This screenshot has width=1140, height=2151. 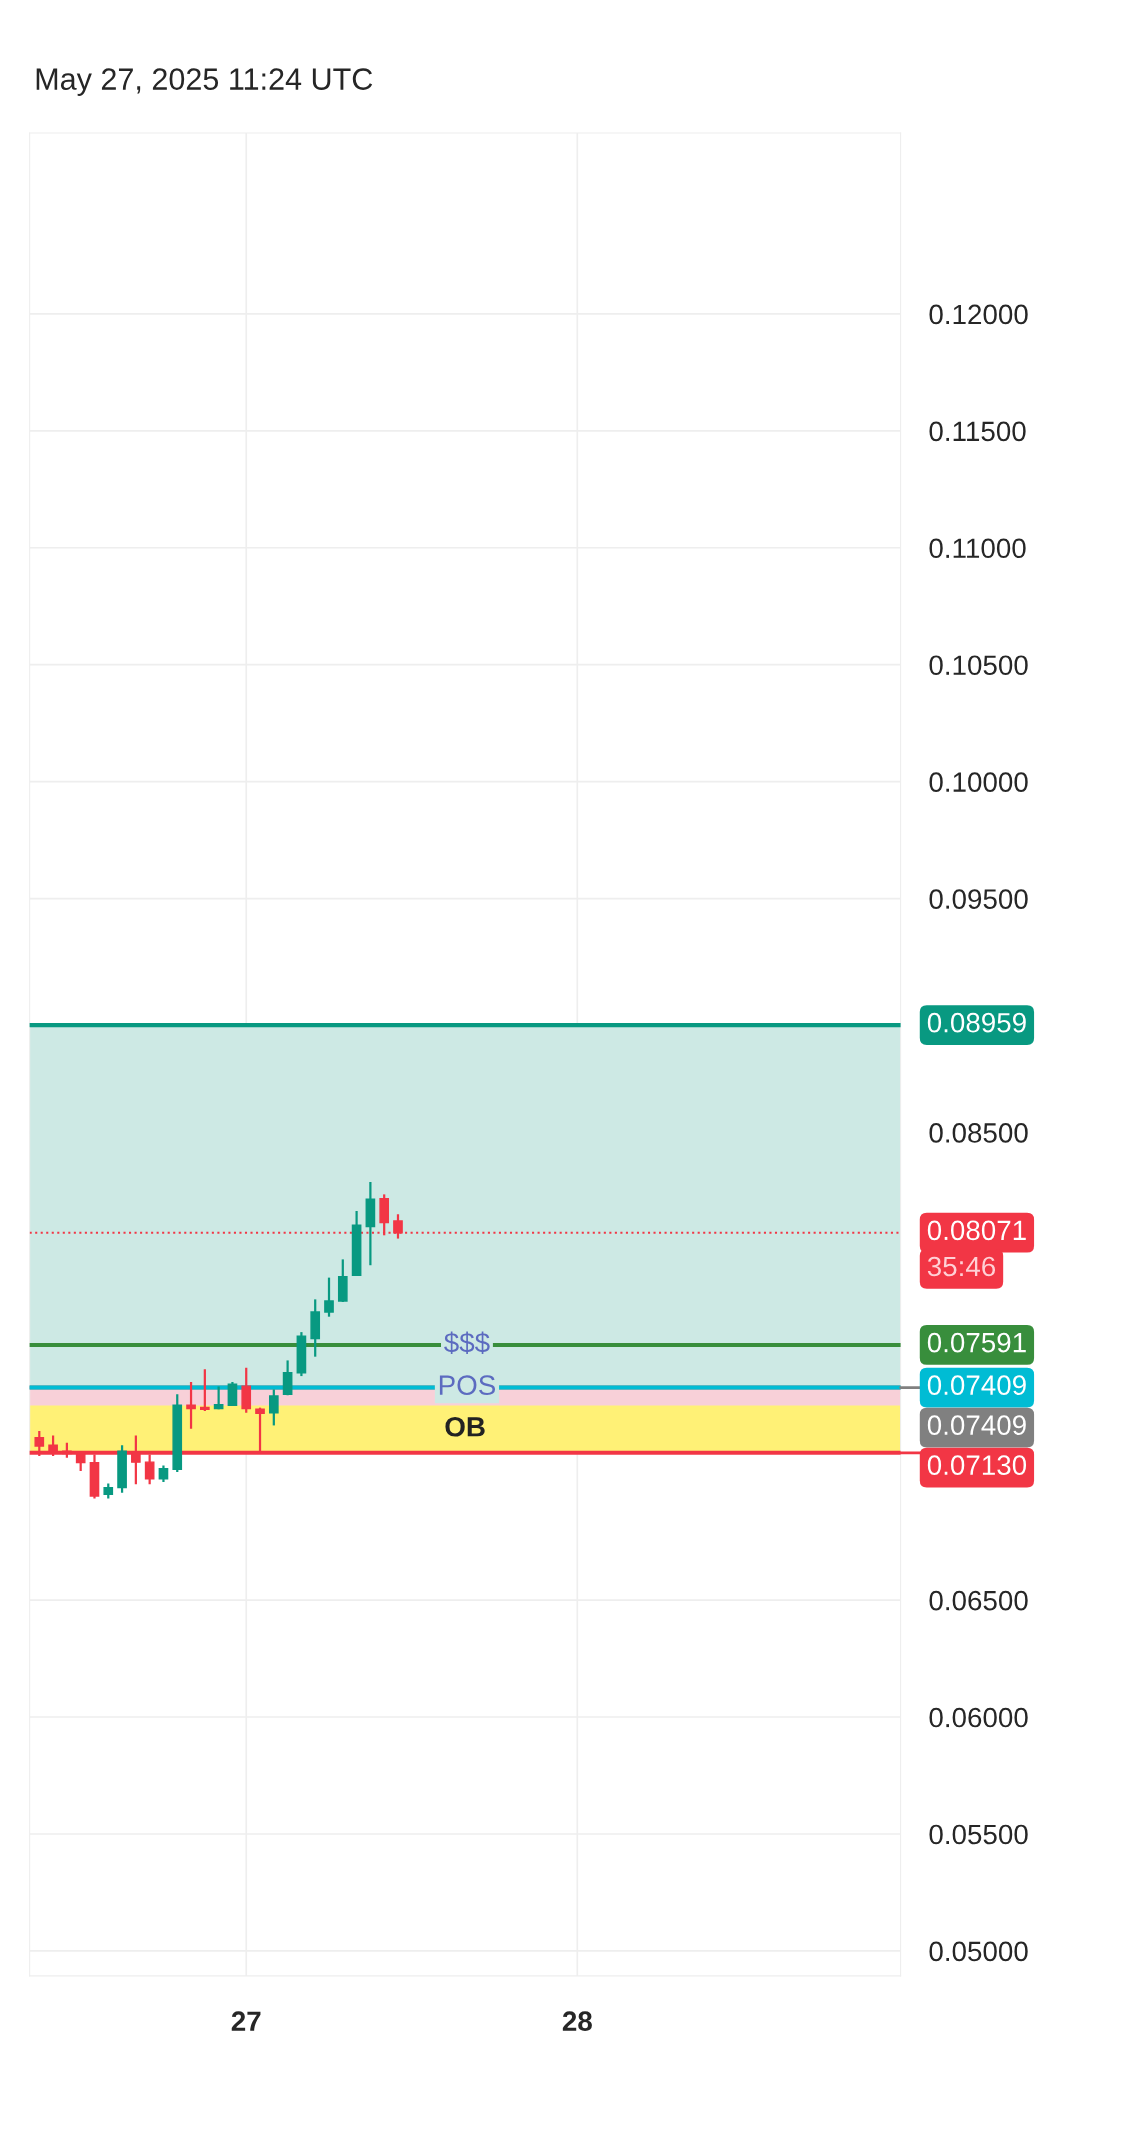 I want to click on y-tick-label: 0.09500, so click(x=978, y=899).